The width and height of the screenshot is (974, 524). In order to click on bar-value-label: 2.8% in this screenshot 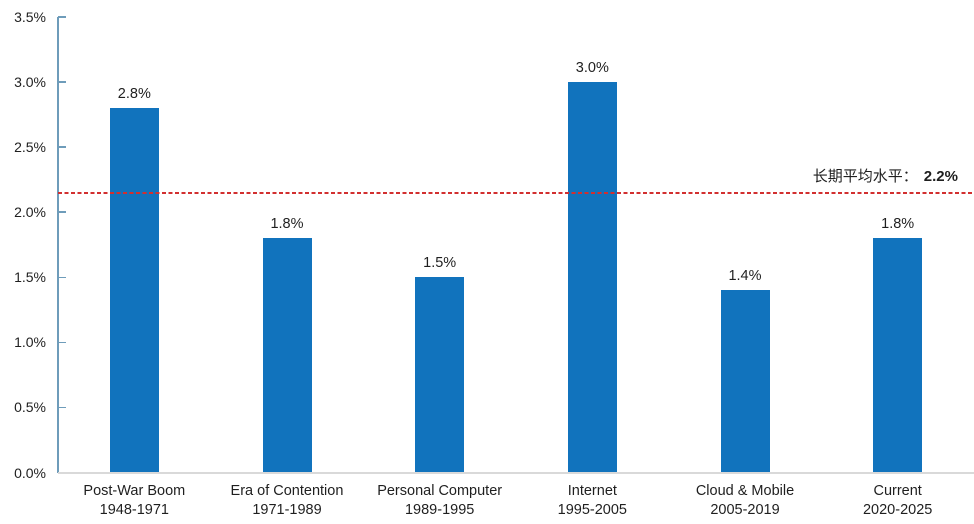, I will do `click(134, 94)`.